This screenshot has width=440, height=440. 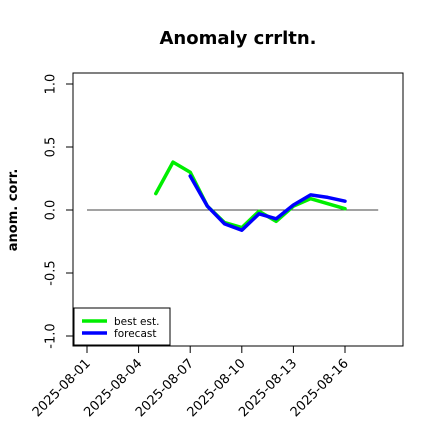 I want to click on y-tick-label: 1.0, so click(x=51, y=84).